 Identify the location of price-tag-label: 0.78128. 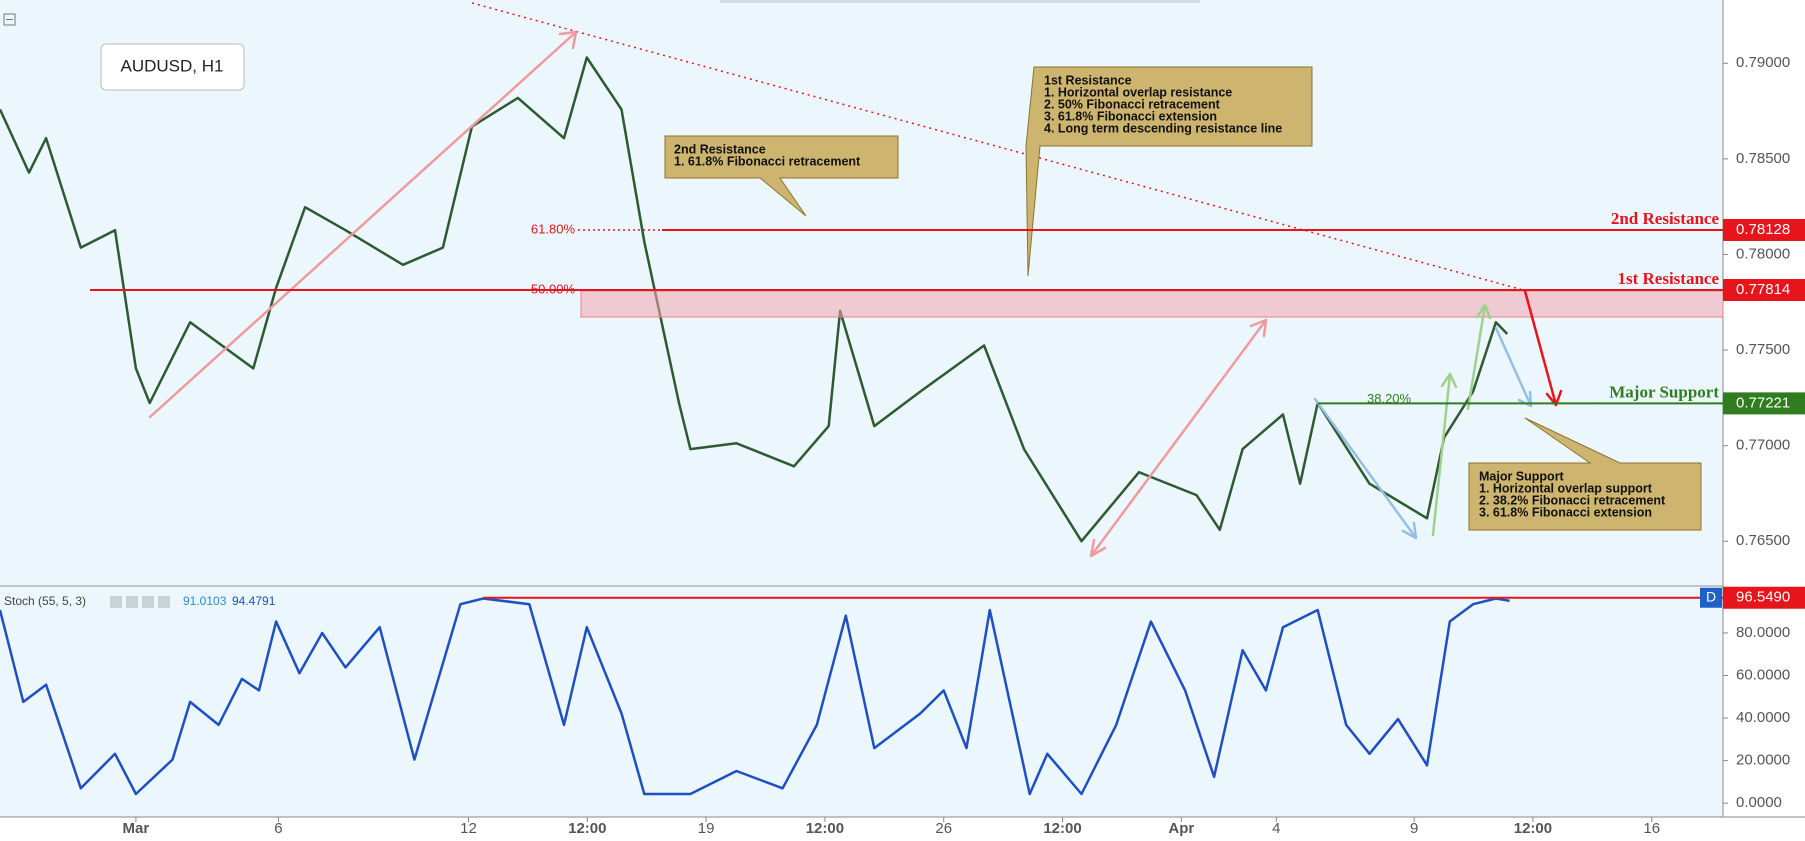
(1763, 229).